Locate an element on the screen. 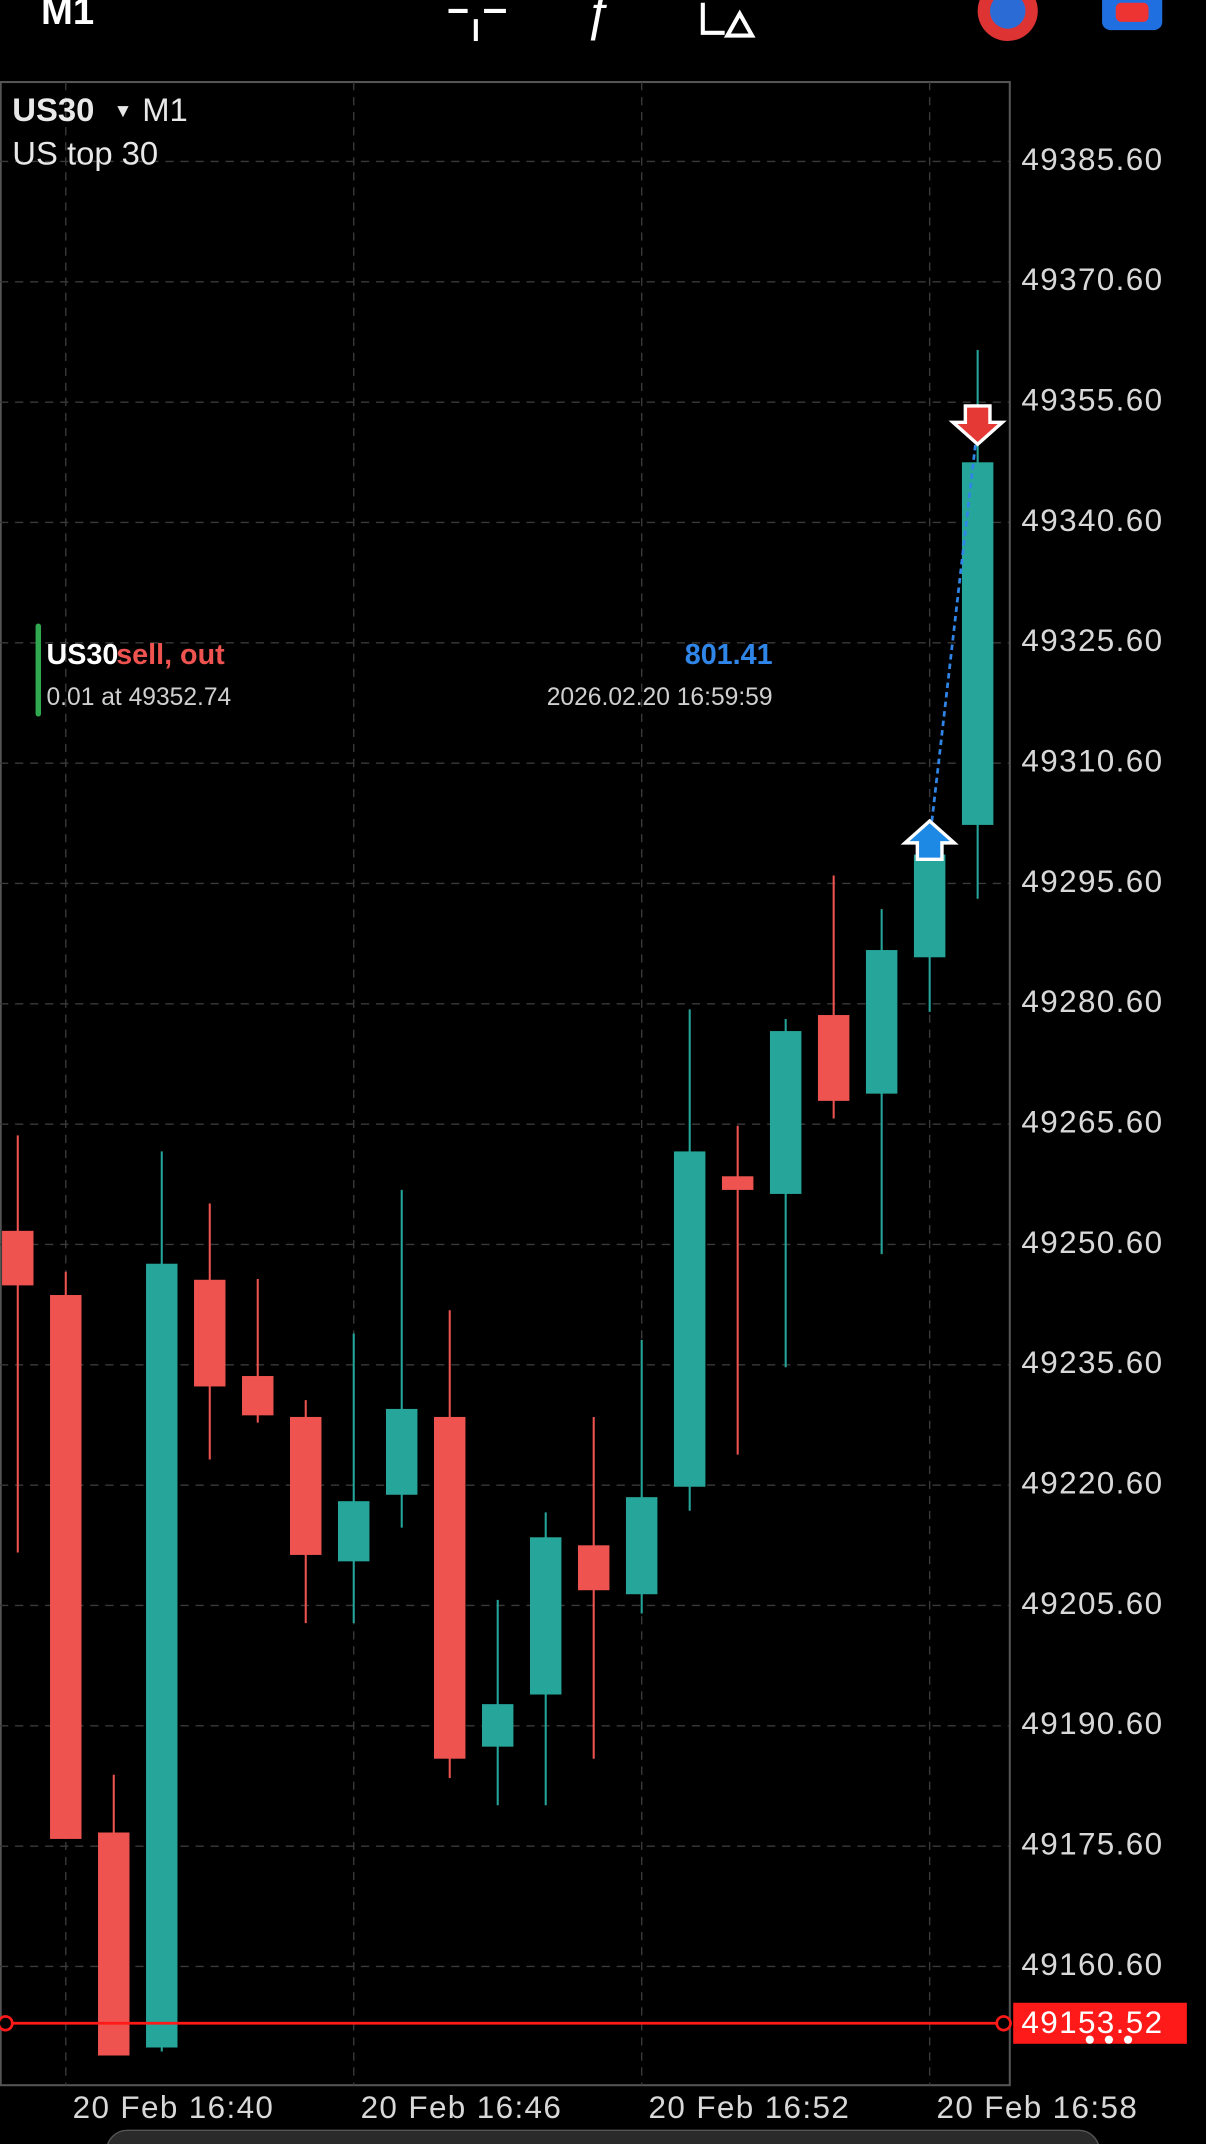  symbol: US30 is located at coordinates (53, 109).